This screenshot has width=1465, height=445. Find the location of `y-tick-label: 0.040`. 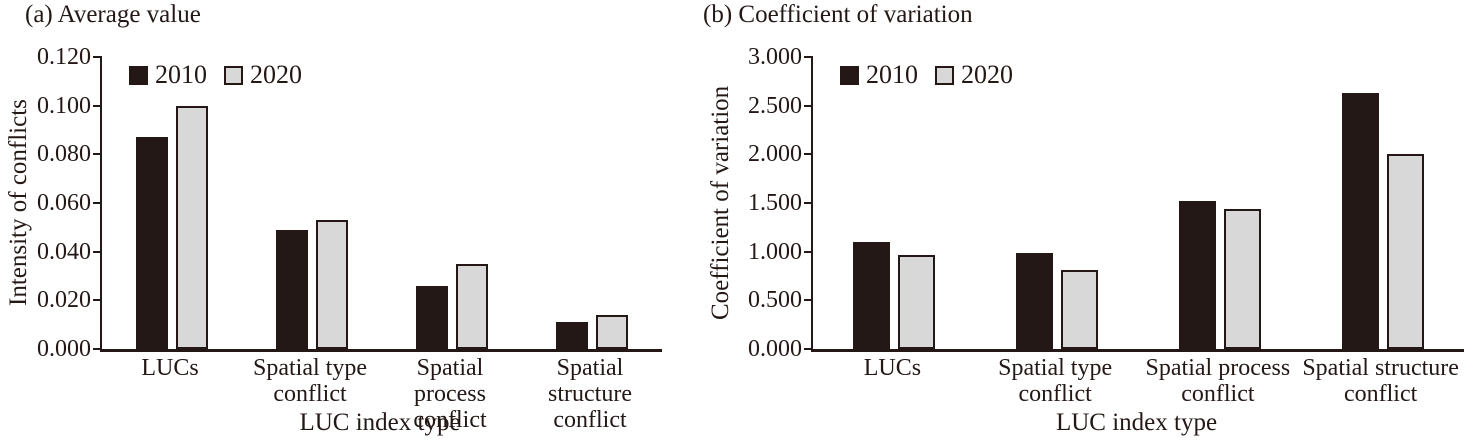

y-tick-label: 0.040 is located at coordinates (64, 251).